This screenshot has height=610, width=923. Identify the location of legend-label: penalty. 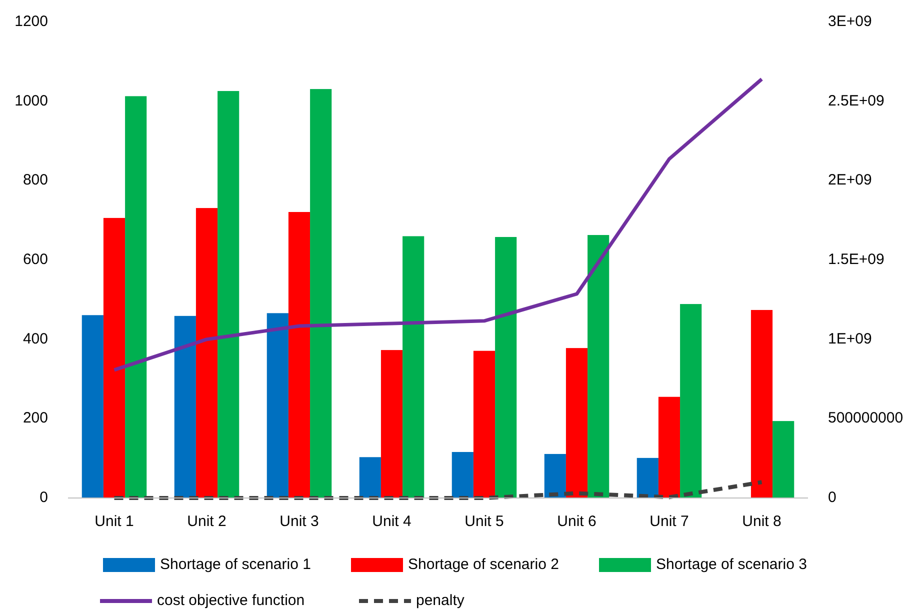
(440, 600).